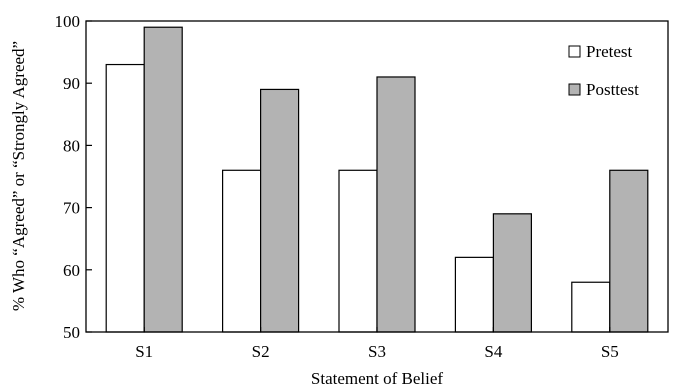 This screenshot has width=675, height=391. I want to click on legend-label-pretest: Pretest, so click(609, 51).